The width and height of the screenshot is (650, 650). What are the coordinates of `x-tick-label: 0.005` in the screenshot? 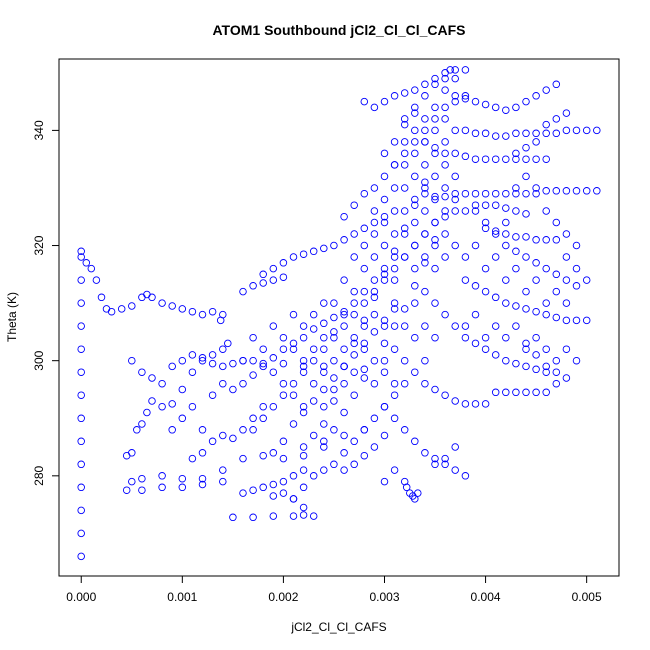 It's located at (587, 597).